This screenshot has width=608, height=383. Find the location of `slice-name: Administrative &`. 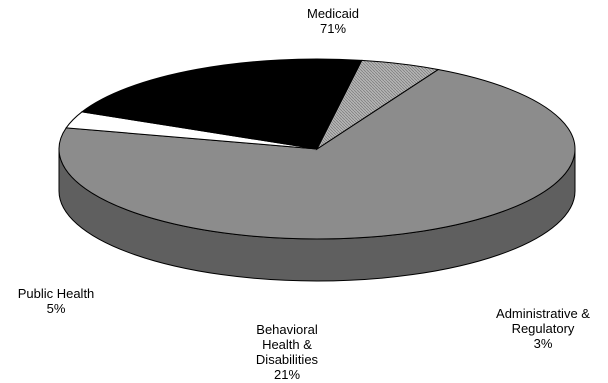

slice-name: Administrative & is located at coordinates (543, 313).